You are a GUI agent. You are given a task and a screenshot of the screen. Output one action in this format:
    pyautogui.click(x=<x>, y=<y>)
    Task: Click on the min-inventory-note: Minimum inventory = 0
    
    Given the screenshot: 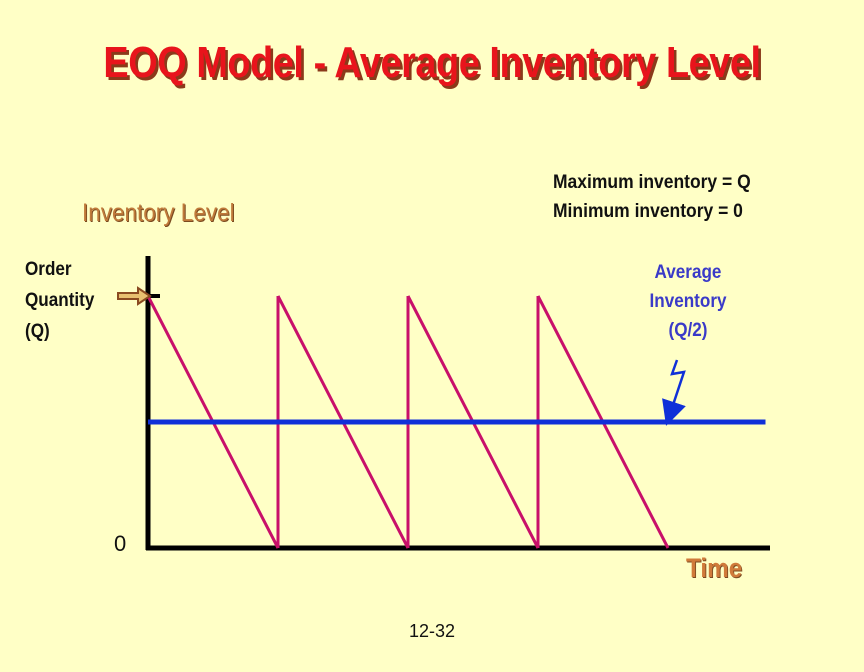 What is the action you would take?
    pyautogui.click(x=648, y=211)
    